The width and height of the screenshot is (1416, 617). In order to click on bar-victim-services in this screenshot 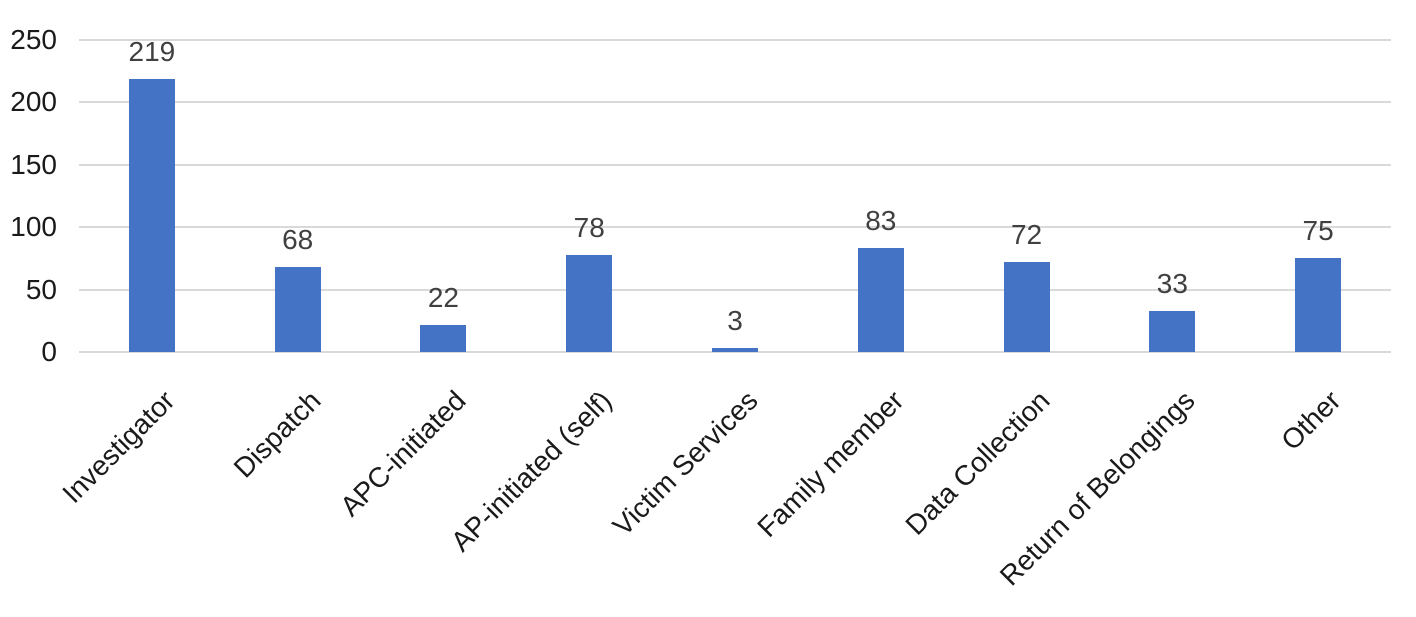, I will do `click(735, 350)`.